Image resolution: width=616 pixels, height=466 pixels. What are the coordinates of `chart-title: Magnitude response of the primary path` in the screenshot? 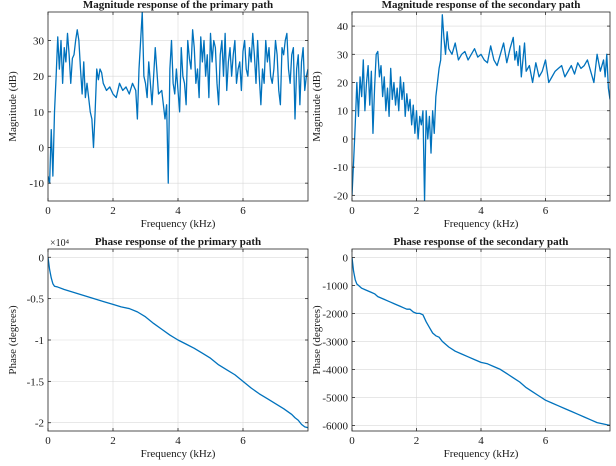 It's located at (178, 5).